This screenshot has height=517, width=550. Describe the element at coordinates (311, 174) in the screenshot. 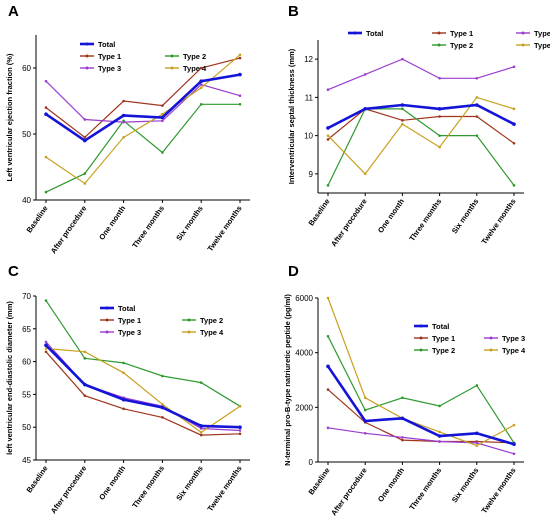

I see `y-tick-label: 9` at that location.